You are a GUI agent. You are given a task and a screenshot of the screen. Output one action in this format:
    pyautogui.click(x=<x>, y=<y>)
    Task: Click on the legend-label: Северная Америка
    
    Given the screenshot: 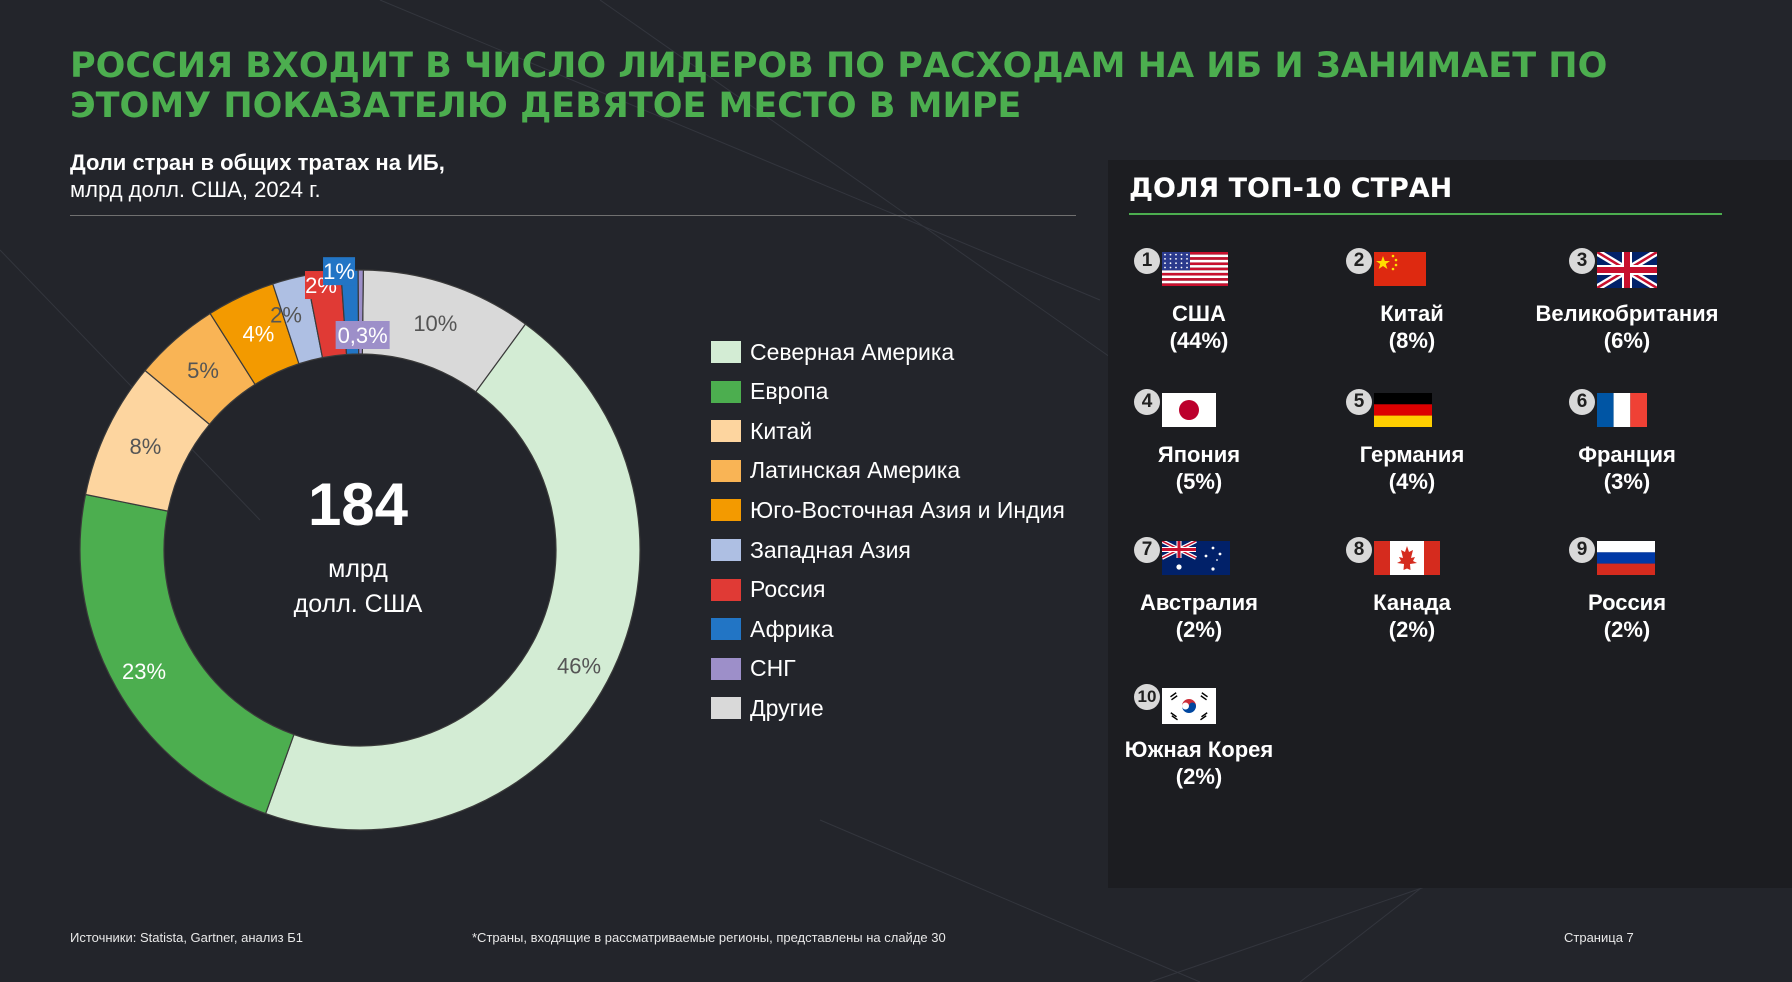 What is the action you would take?
    pyautogui.click(x=852, y=351)
    